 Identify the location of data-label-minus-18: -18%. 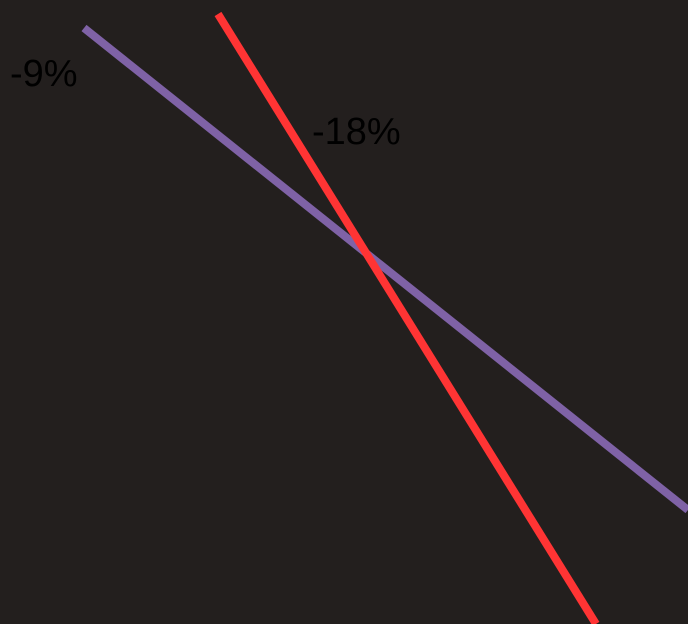
(356, 132).